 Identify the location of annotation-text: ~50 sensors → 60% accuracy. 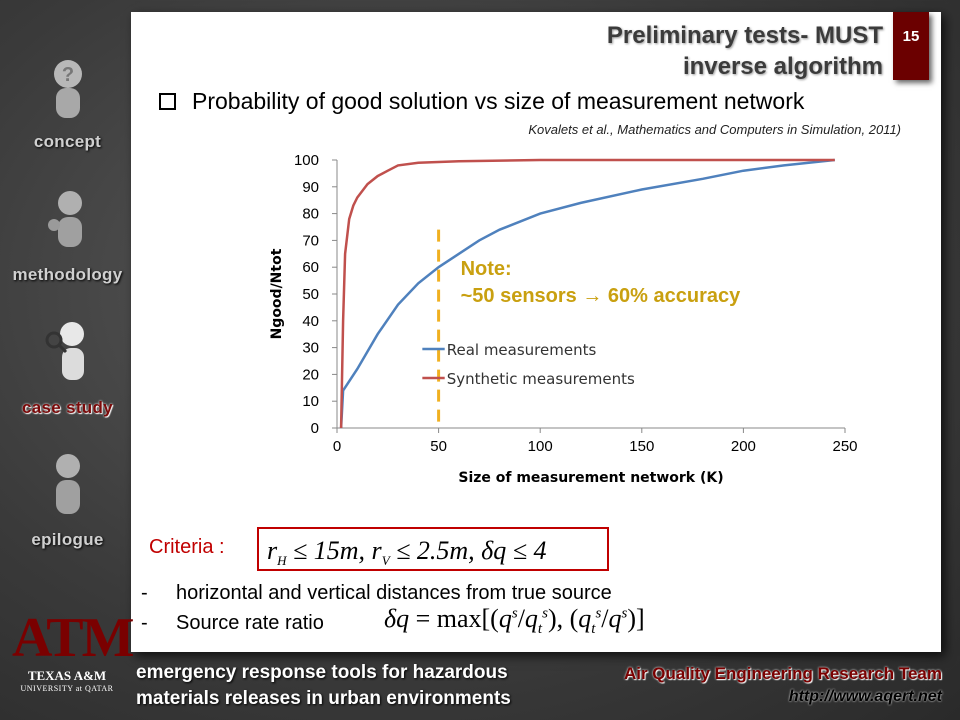
(601, 296).